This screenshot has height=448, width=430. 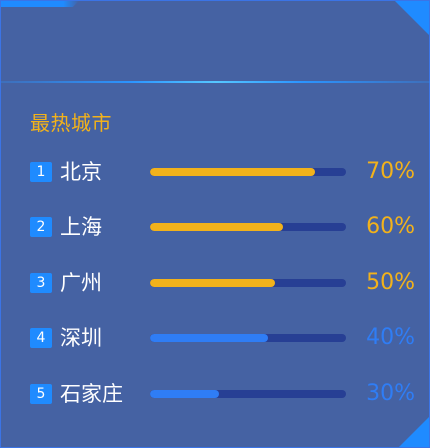 I want to click on rank-badge: 2, so click(x=41, y=227).